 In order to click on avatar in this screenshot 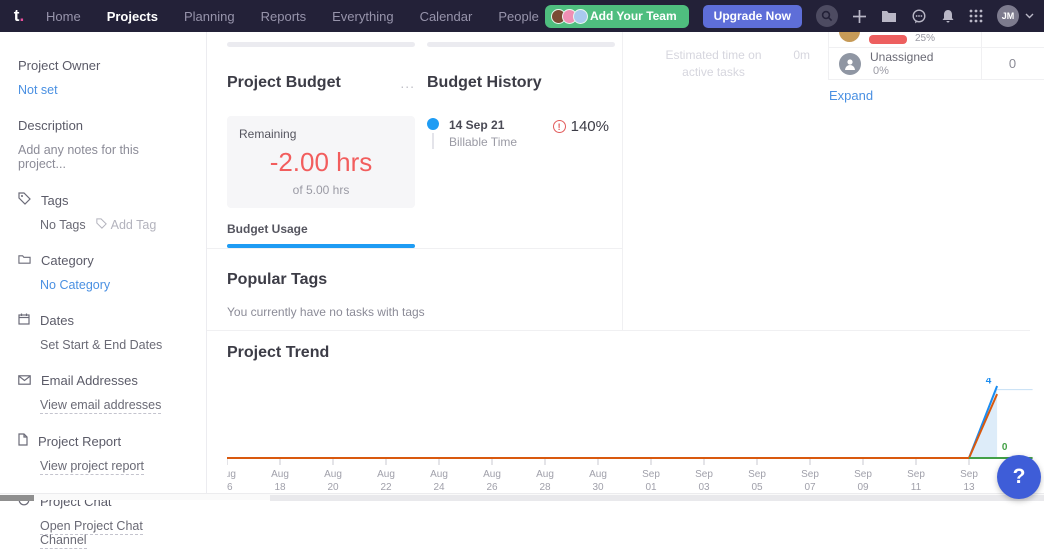, I will do `click(849, 37)`.